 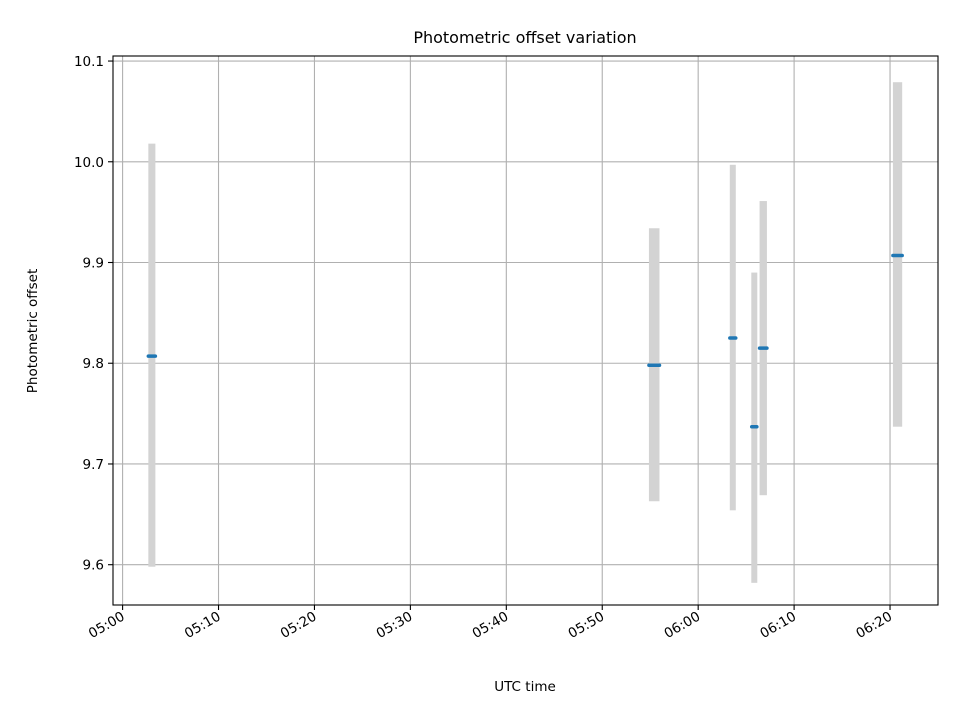 What do you see at coordinates (299, 625) in the screenshot?
I see `x-tick-label: 05:20` at bounding box center [299, 625].